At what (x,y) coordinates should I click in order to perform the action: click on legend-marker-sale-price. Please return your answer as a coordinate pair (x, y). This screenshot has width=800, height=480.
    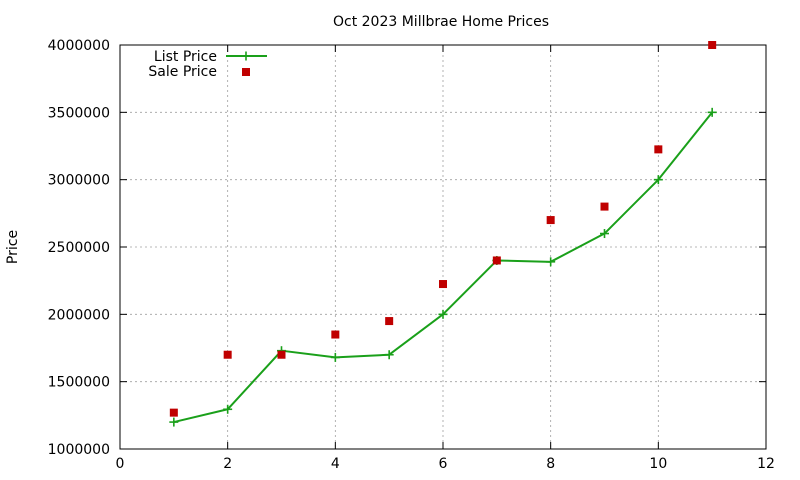
    Looking at the image, I should click on (246, 72).